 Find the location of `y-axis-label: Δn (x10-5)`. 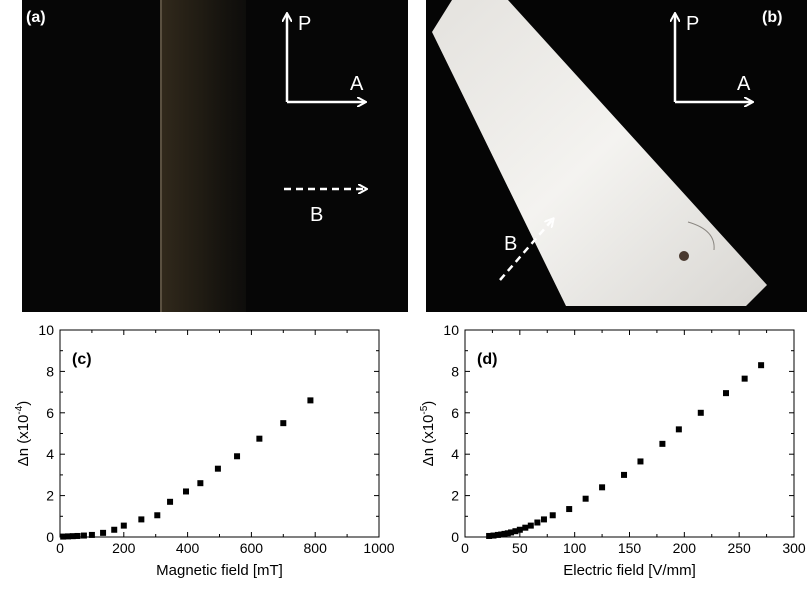

y-axis-label: Δn (x10-5) is located at coordinates (428, 434).